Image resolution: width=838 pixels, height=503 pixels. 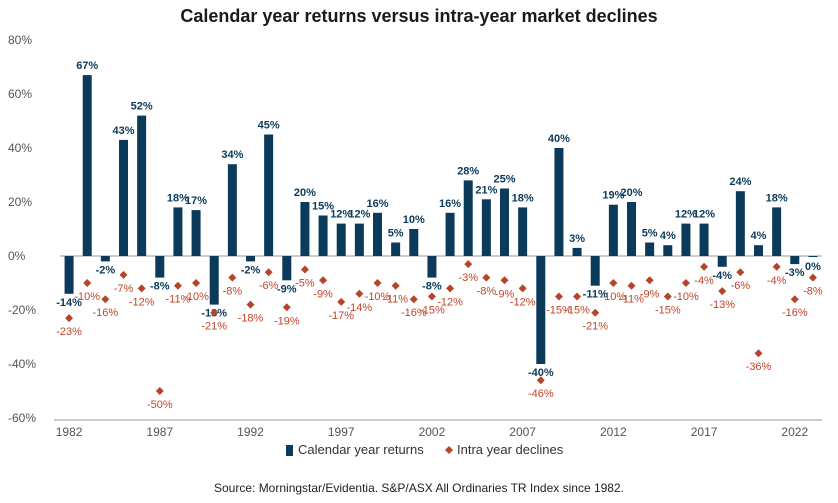 I want to click on x-tick-label: 2012, so click(x=613, y=432).